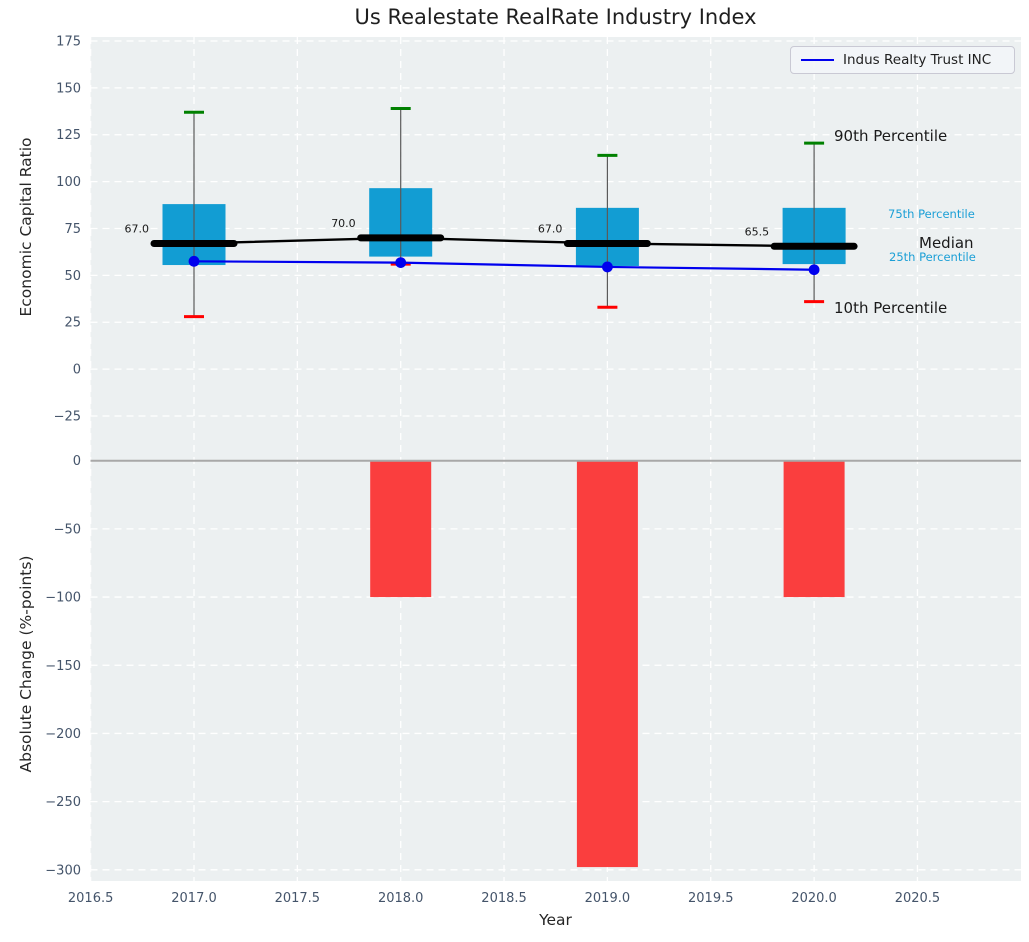 This screenshot has height=942, width=1029. I want to click on ytick-top: 75, so click(72, 229).